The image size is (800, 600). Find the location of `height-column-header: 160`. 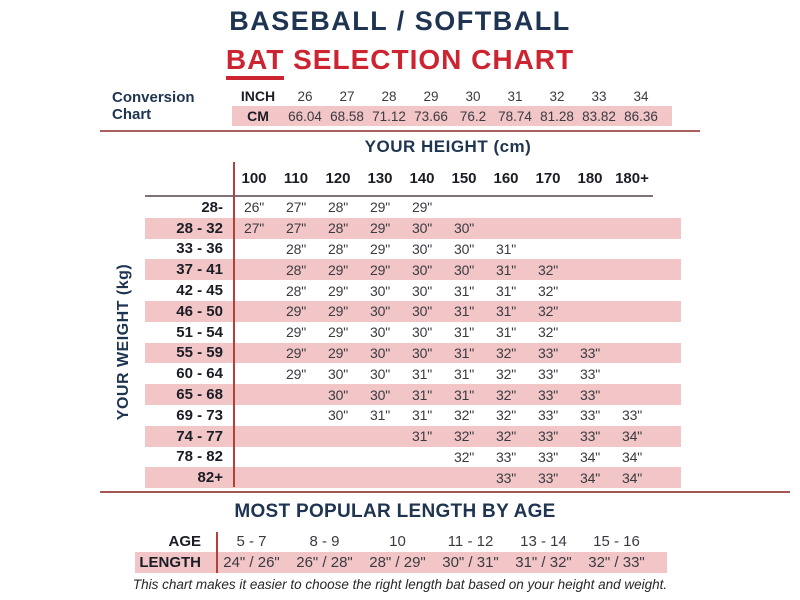

height-column-header: 160 is located at coordinates (506, 178).